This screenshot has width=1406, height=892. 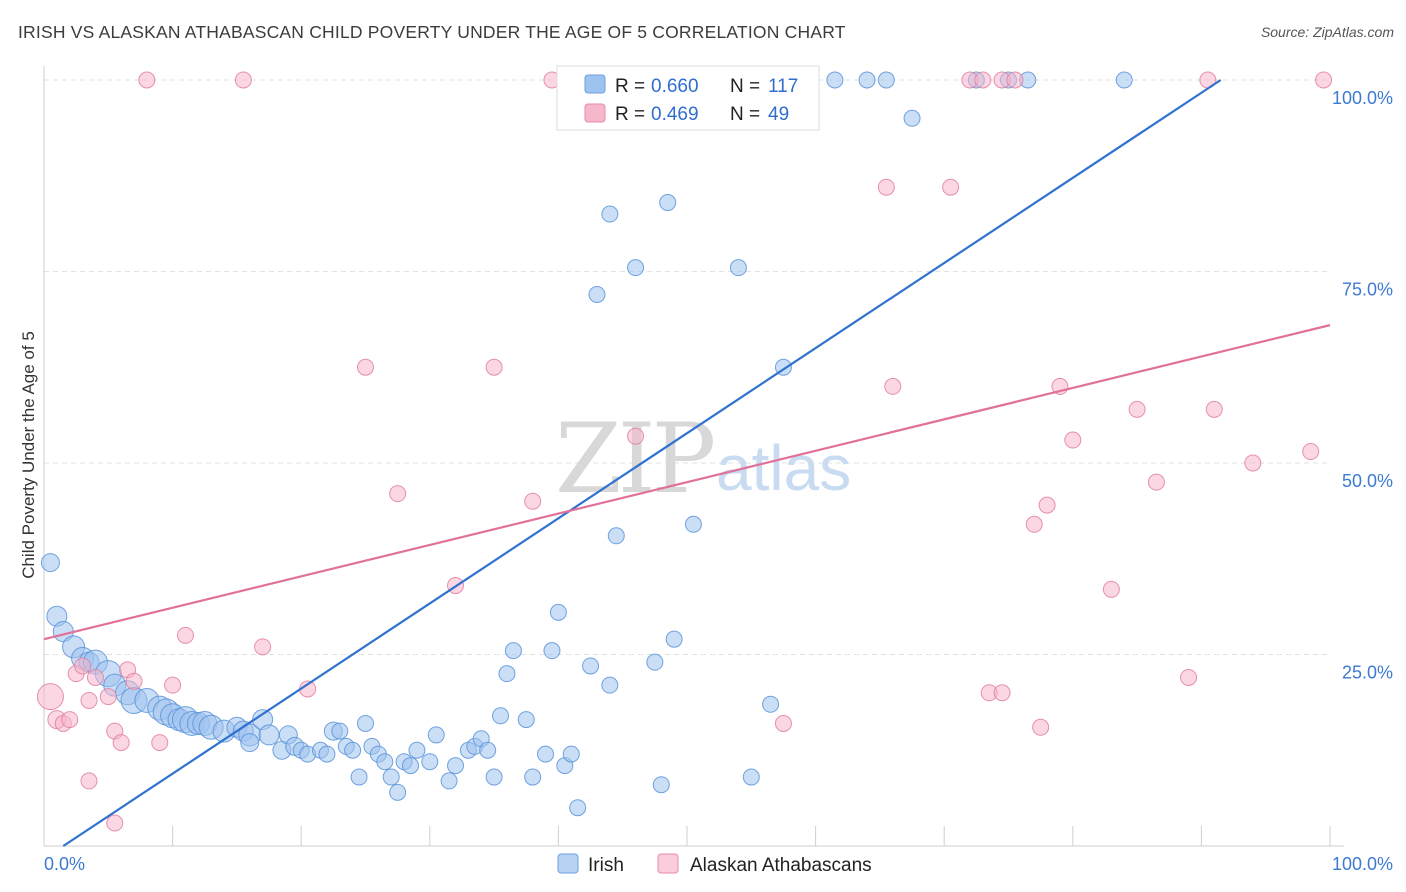 I want to click on watermark-atlas: atlas, so click(x=783, y=468).